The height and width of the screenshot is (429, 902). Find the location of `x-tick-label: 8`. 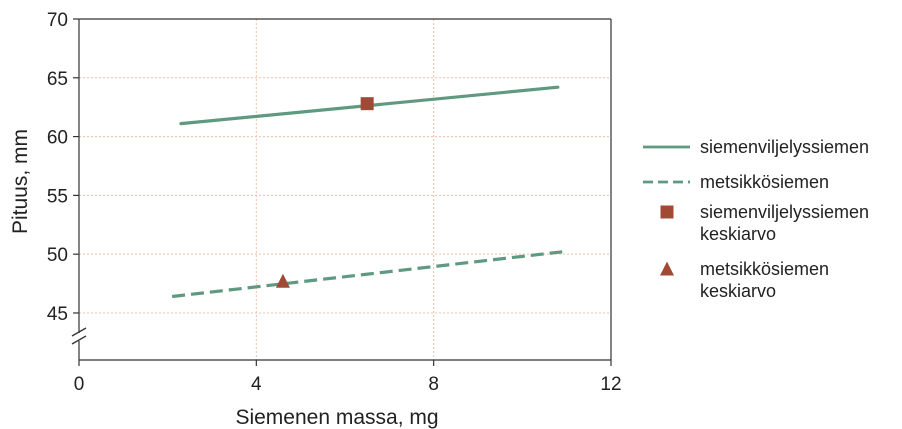

x-tick-label: 8 is located at coordinates (433, 384).